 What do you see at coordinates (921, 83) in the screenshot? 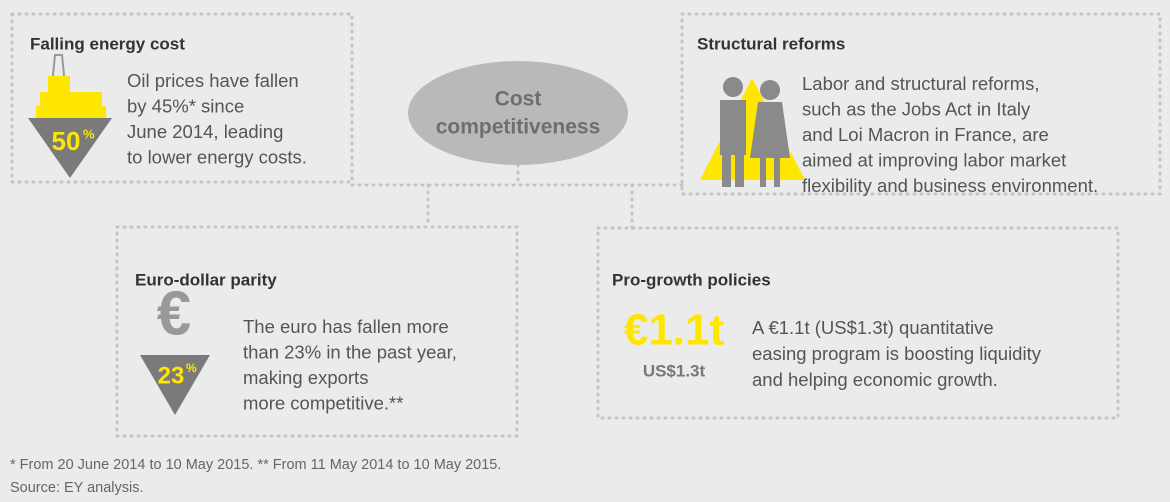
I see `box-text: Labor and structural reforms,` at bounding box center [921, 83].